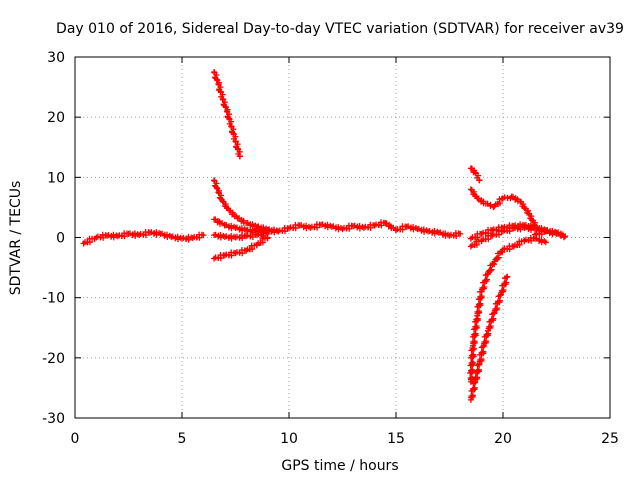 The image size is (640, 480). Describe the element at coordinates (75, 439) in the screenshot. I see `x-tick-label: 0` at that location.